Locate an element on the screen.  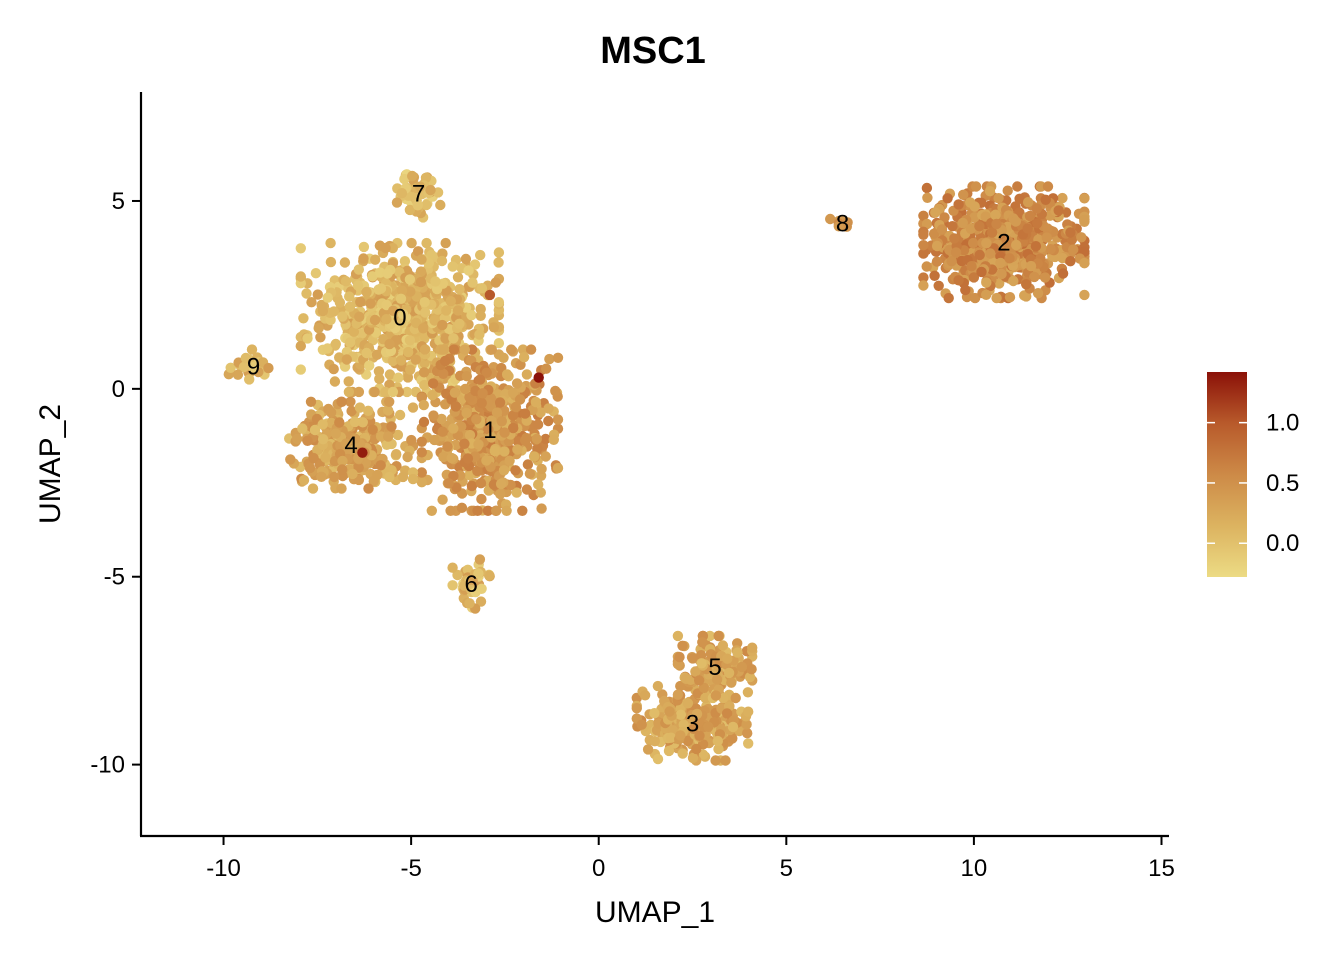
y-tick-label: -5 is located at coordinates (114, 577).